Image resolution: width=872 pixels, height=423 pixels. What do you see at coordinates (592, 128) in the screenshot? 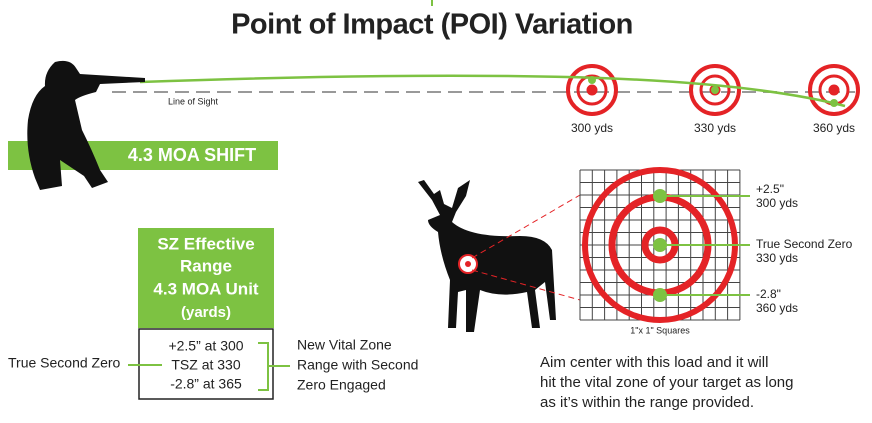
I see `target-label: 300 yds` at bounding box center [592, 128].